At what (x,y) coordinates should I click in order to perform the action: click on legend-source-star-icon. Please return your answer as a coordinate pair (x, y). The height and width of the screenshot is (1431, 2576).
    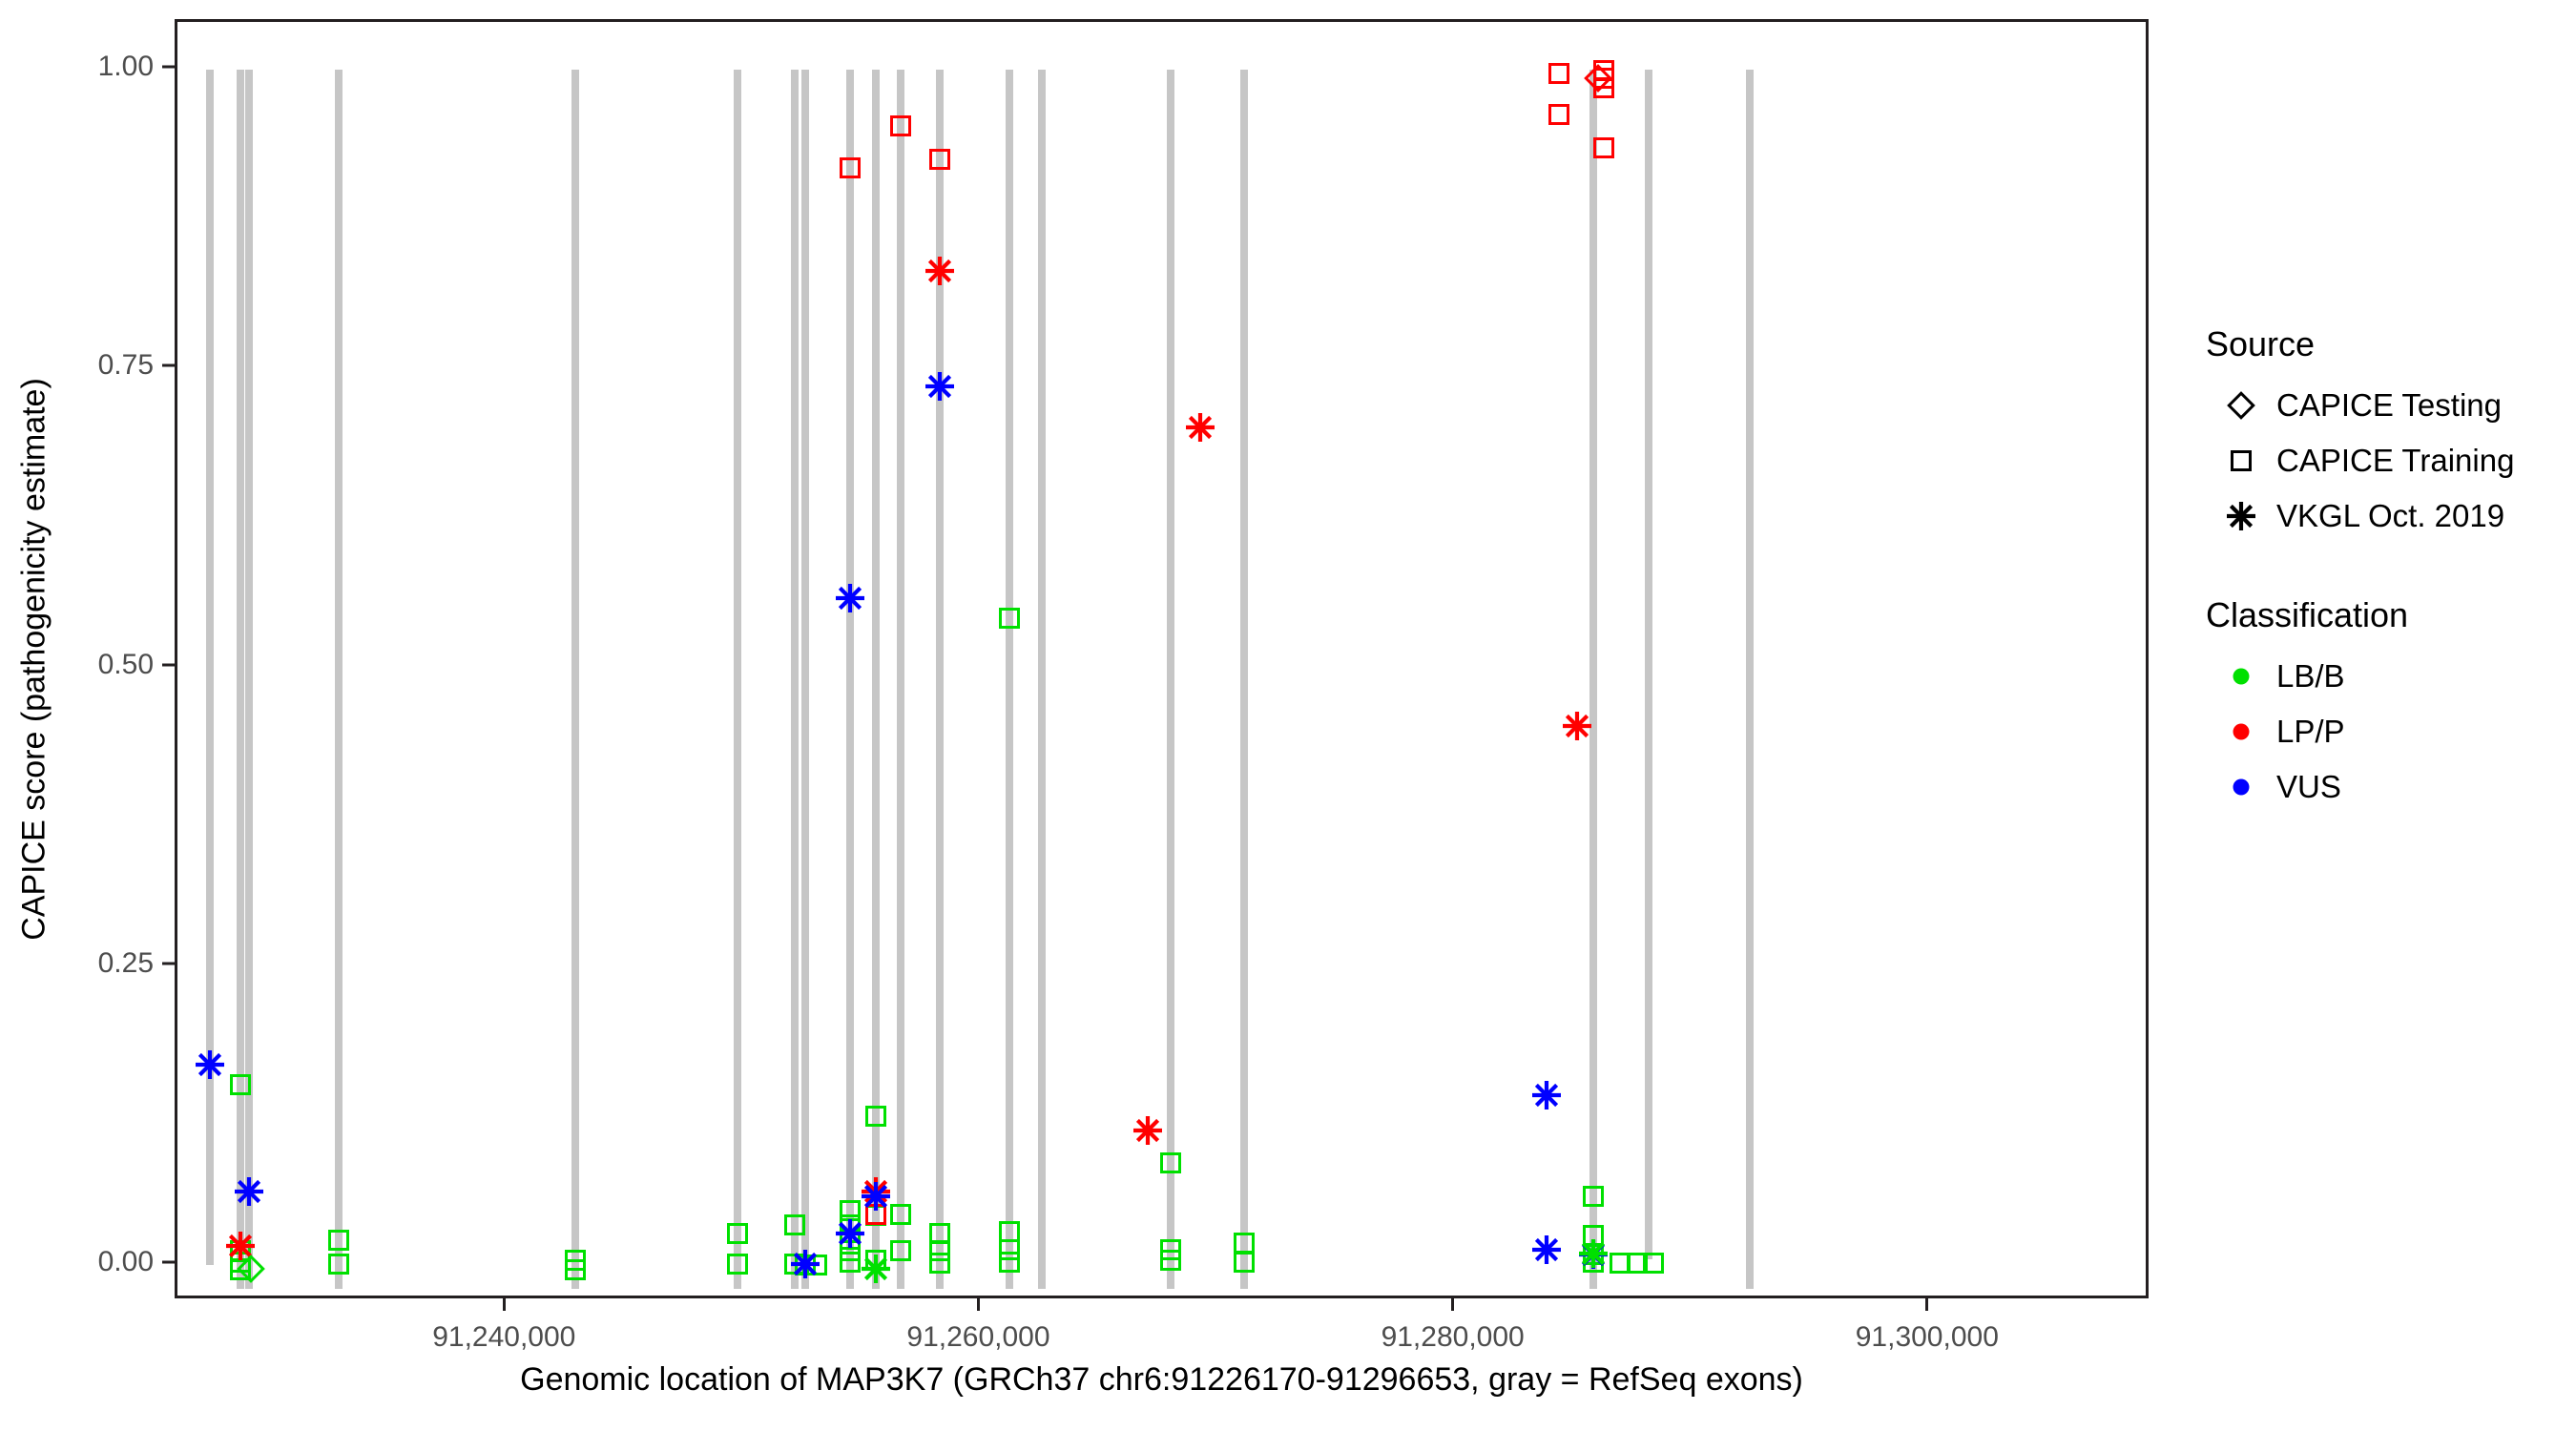
    Looking at the image, I should click on (2241, 516).